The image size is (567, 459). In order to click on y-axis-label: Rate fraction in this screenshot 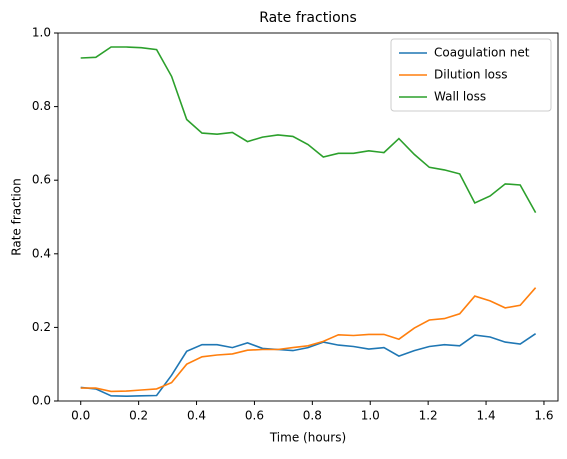, I will do `click(17, 216)`.